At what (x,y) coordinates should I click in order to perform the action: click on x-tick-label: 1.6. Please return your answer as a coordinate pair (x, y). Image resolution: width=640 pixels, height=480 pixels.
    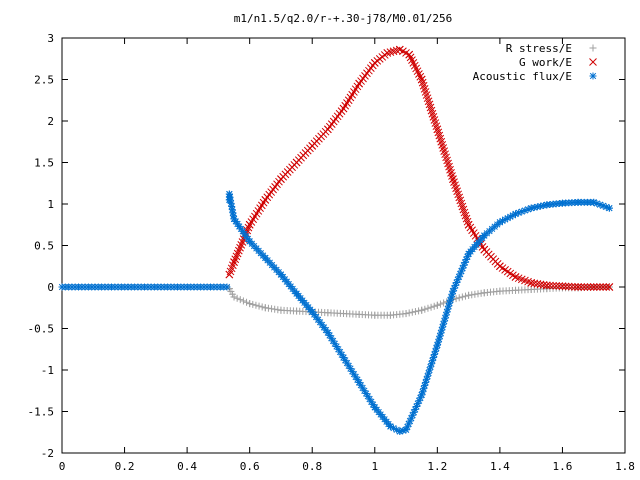
    Looking at the image, I should click on (563, 466).